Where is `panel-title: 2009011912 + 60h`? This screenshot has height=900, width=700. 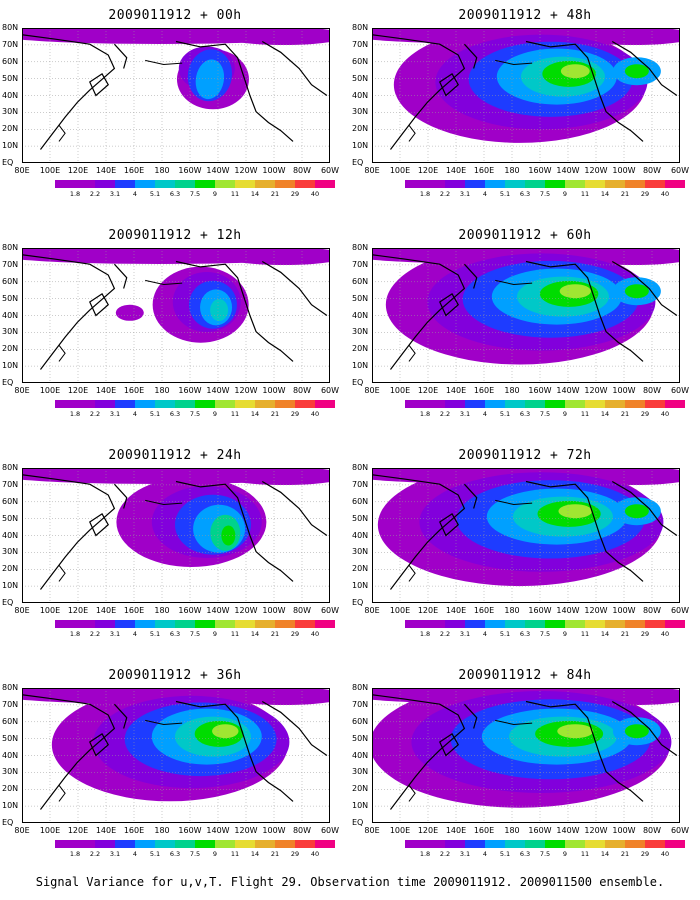 panel-title: 2009011912 + 60h is located at coordinates (525, 235).